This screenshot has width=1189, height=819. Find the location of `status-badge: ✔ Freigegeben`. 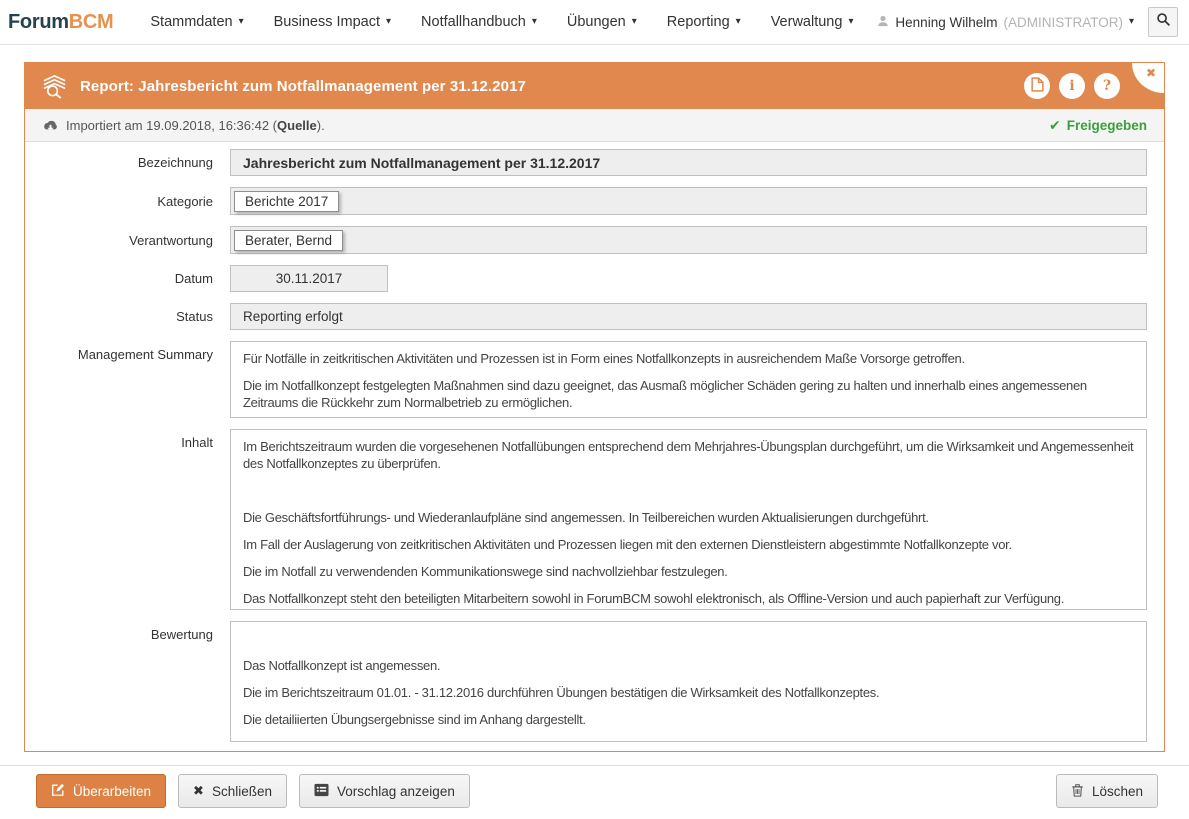

status-badge: ✔ Freigegeben is located at coordinates (1098, 125).